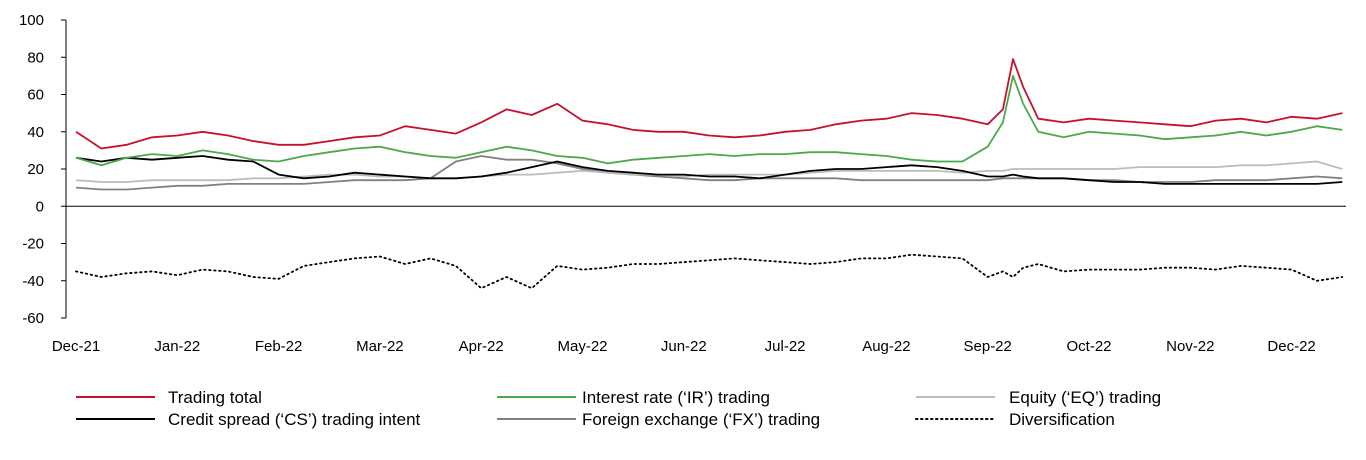  Describe the element at coordinates (1190, 346) in the screenshot. I see `x-tick-label: Nov-22` at that location.